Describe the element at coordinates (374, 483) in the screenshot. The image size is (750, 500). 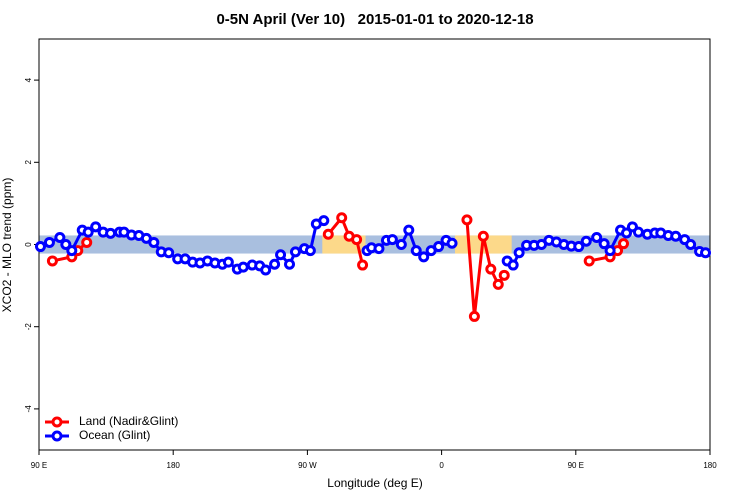
I see `x-axis-label: Longitude (deg E)` at that location.